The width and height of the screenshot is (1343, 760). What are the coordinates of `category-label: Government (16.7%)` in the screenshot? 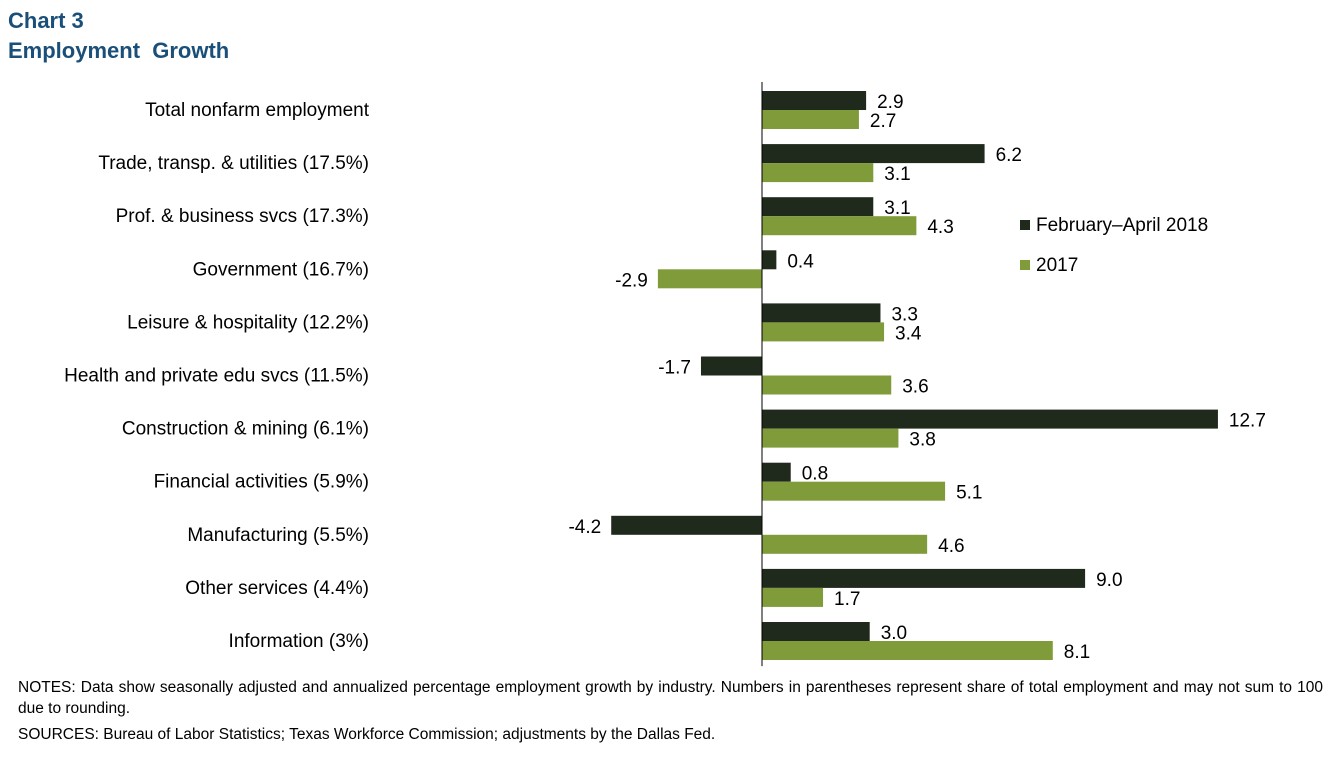 It's located at (281, 269).